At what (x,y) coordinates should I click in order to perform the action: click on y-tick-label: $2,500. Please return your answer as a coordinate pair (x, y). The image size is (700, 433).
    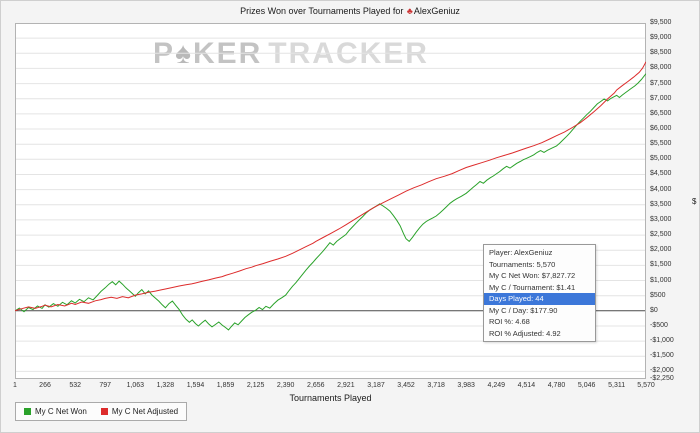
    Looking at the image, I should click on (661, 235).